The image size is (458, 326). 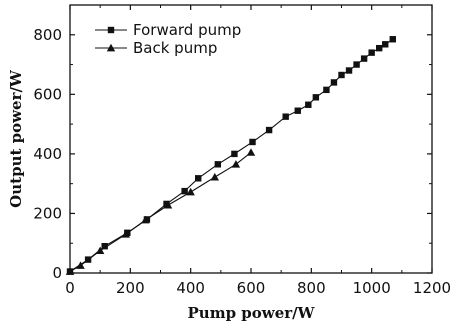 What do you see at coordinates (16, 138) in the screenshot?
I see `y-axis-label: Output power/W` at bounding box center [16, 138].